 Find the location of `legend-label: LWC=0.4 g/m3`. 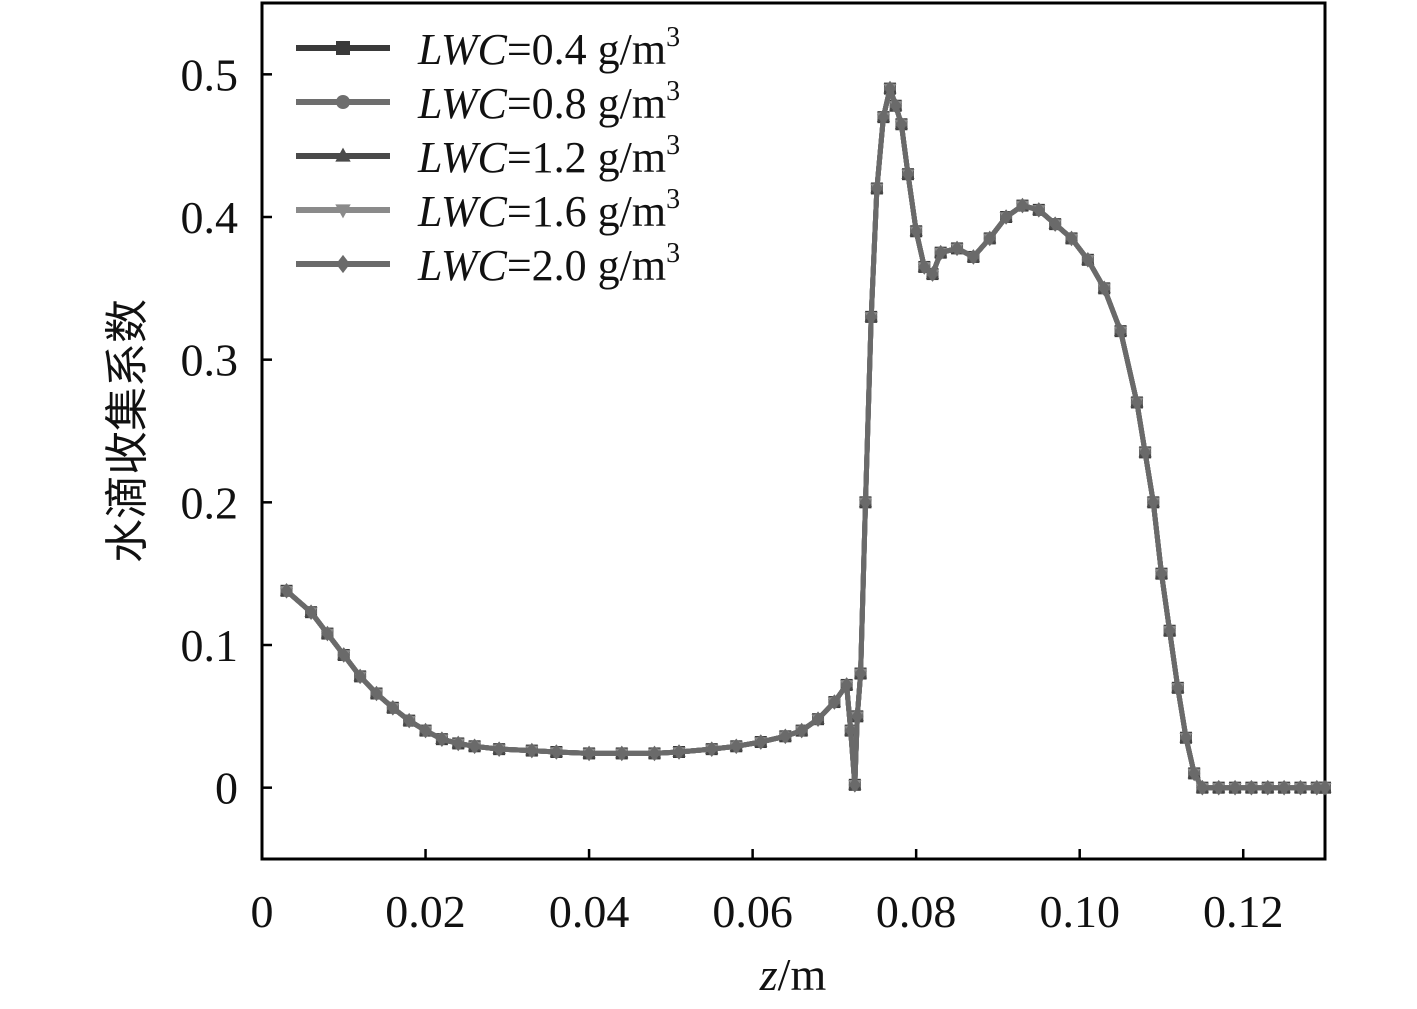

legend-label: LWC=0.4 g/m3 is located at coordinates (548, 48).